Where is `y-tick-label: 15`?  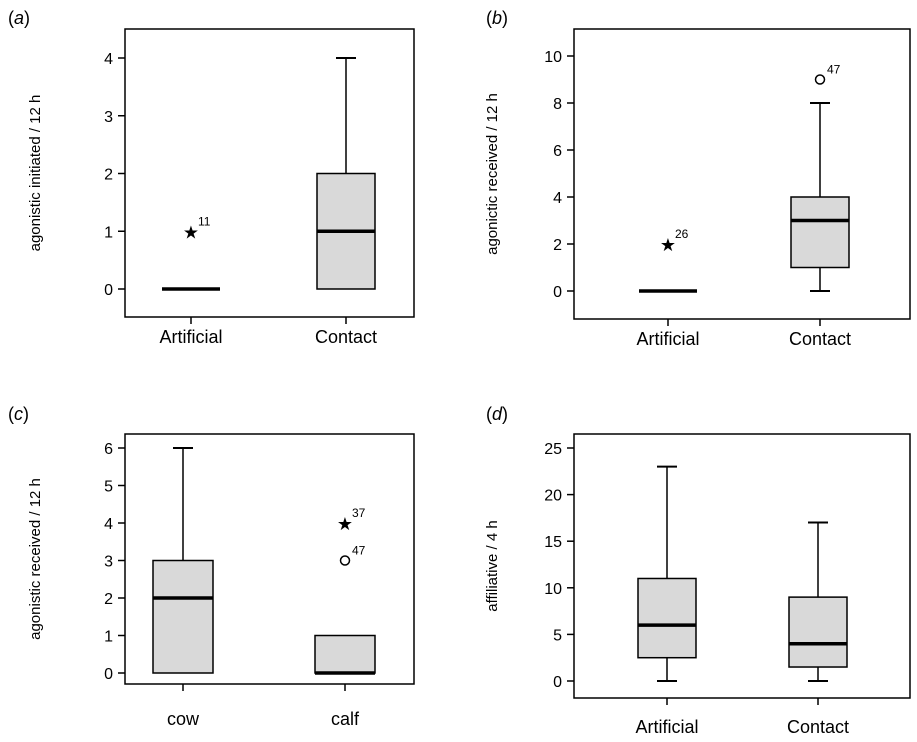
y-tick-label: 15 is located at coordinates (553, 542).